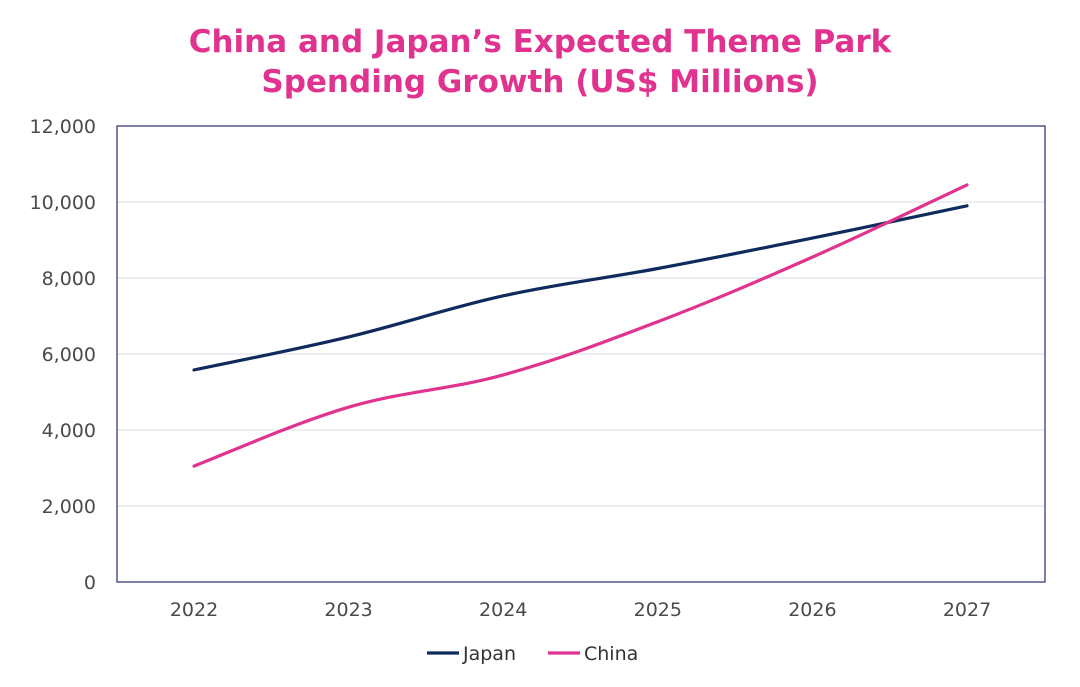 The image size is (1080, 687). I want to click on y-tick-label: 0, so click(90, 583).